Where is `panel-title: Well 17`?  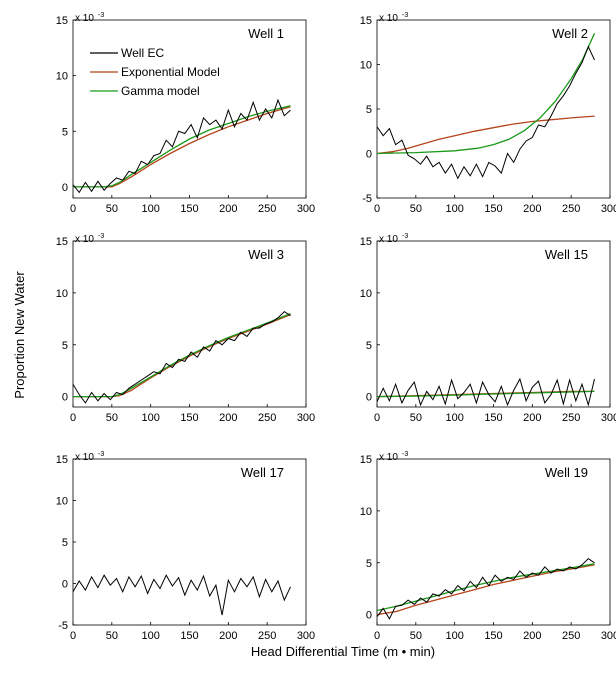 panel-title: Well 17 is located at coordinates (262, 472).